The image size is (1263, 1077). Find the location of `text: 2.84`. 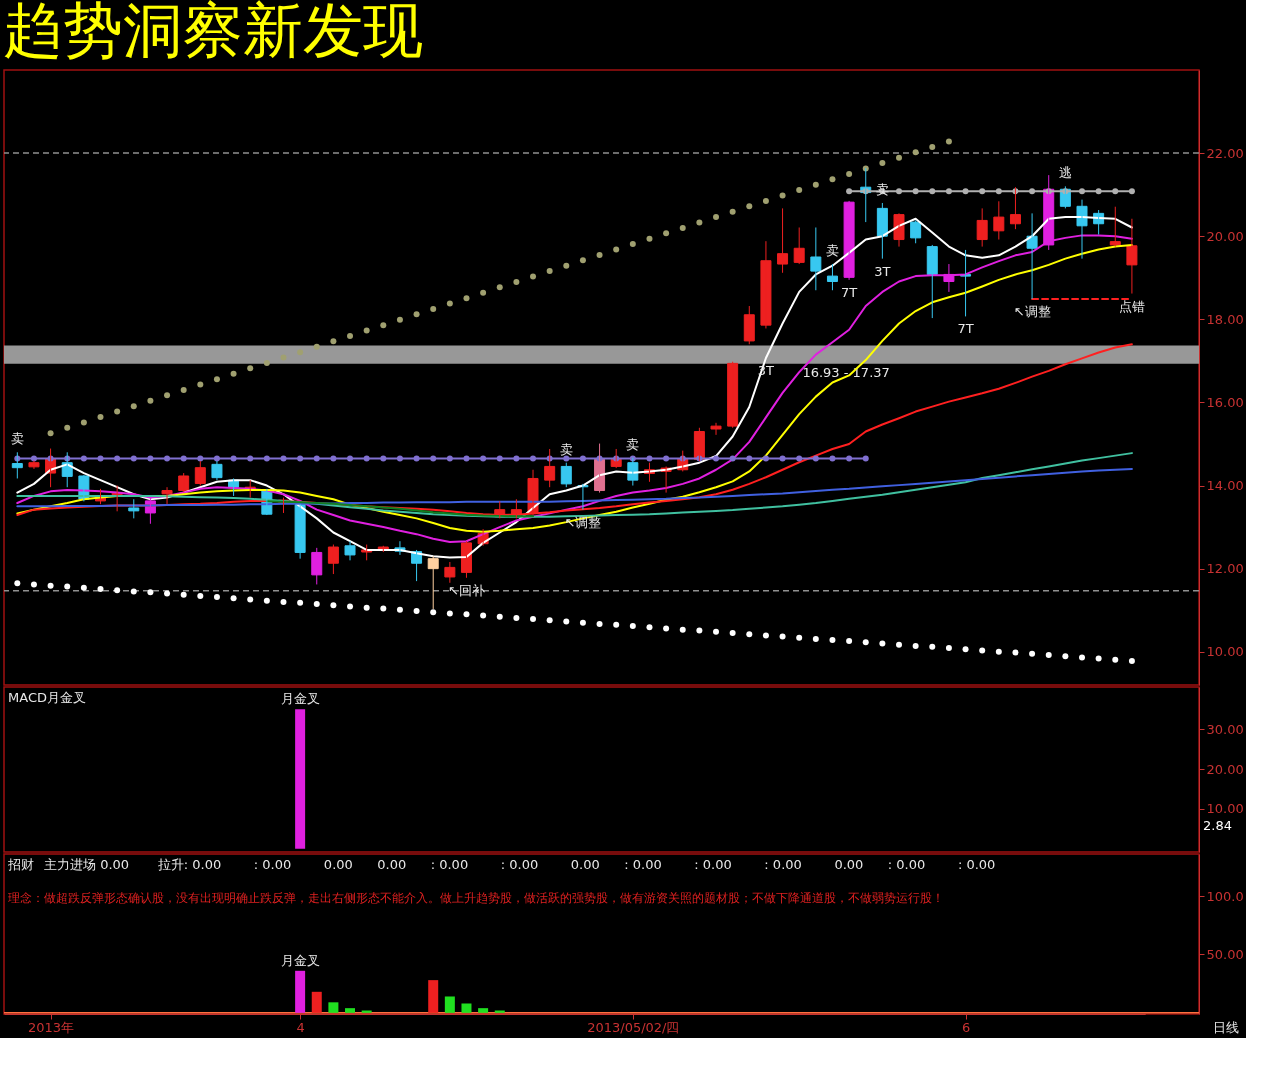

text: 2.84 is located at coordinates (1217, 825).